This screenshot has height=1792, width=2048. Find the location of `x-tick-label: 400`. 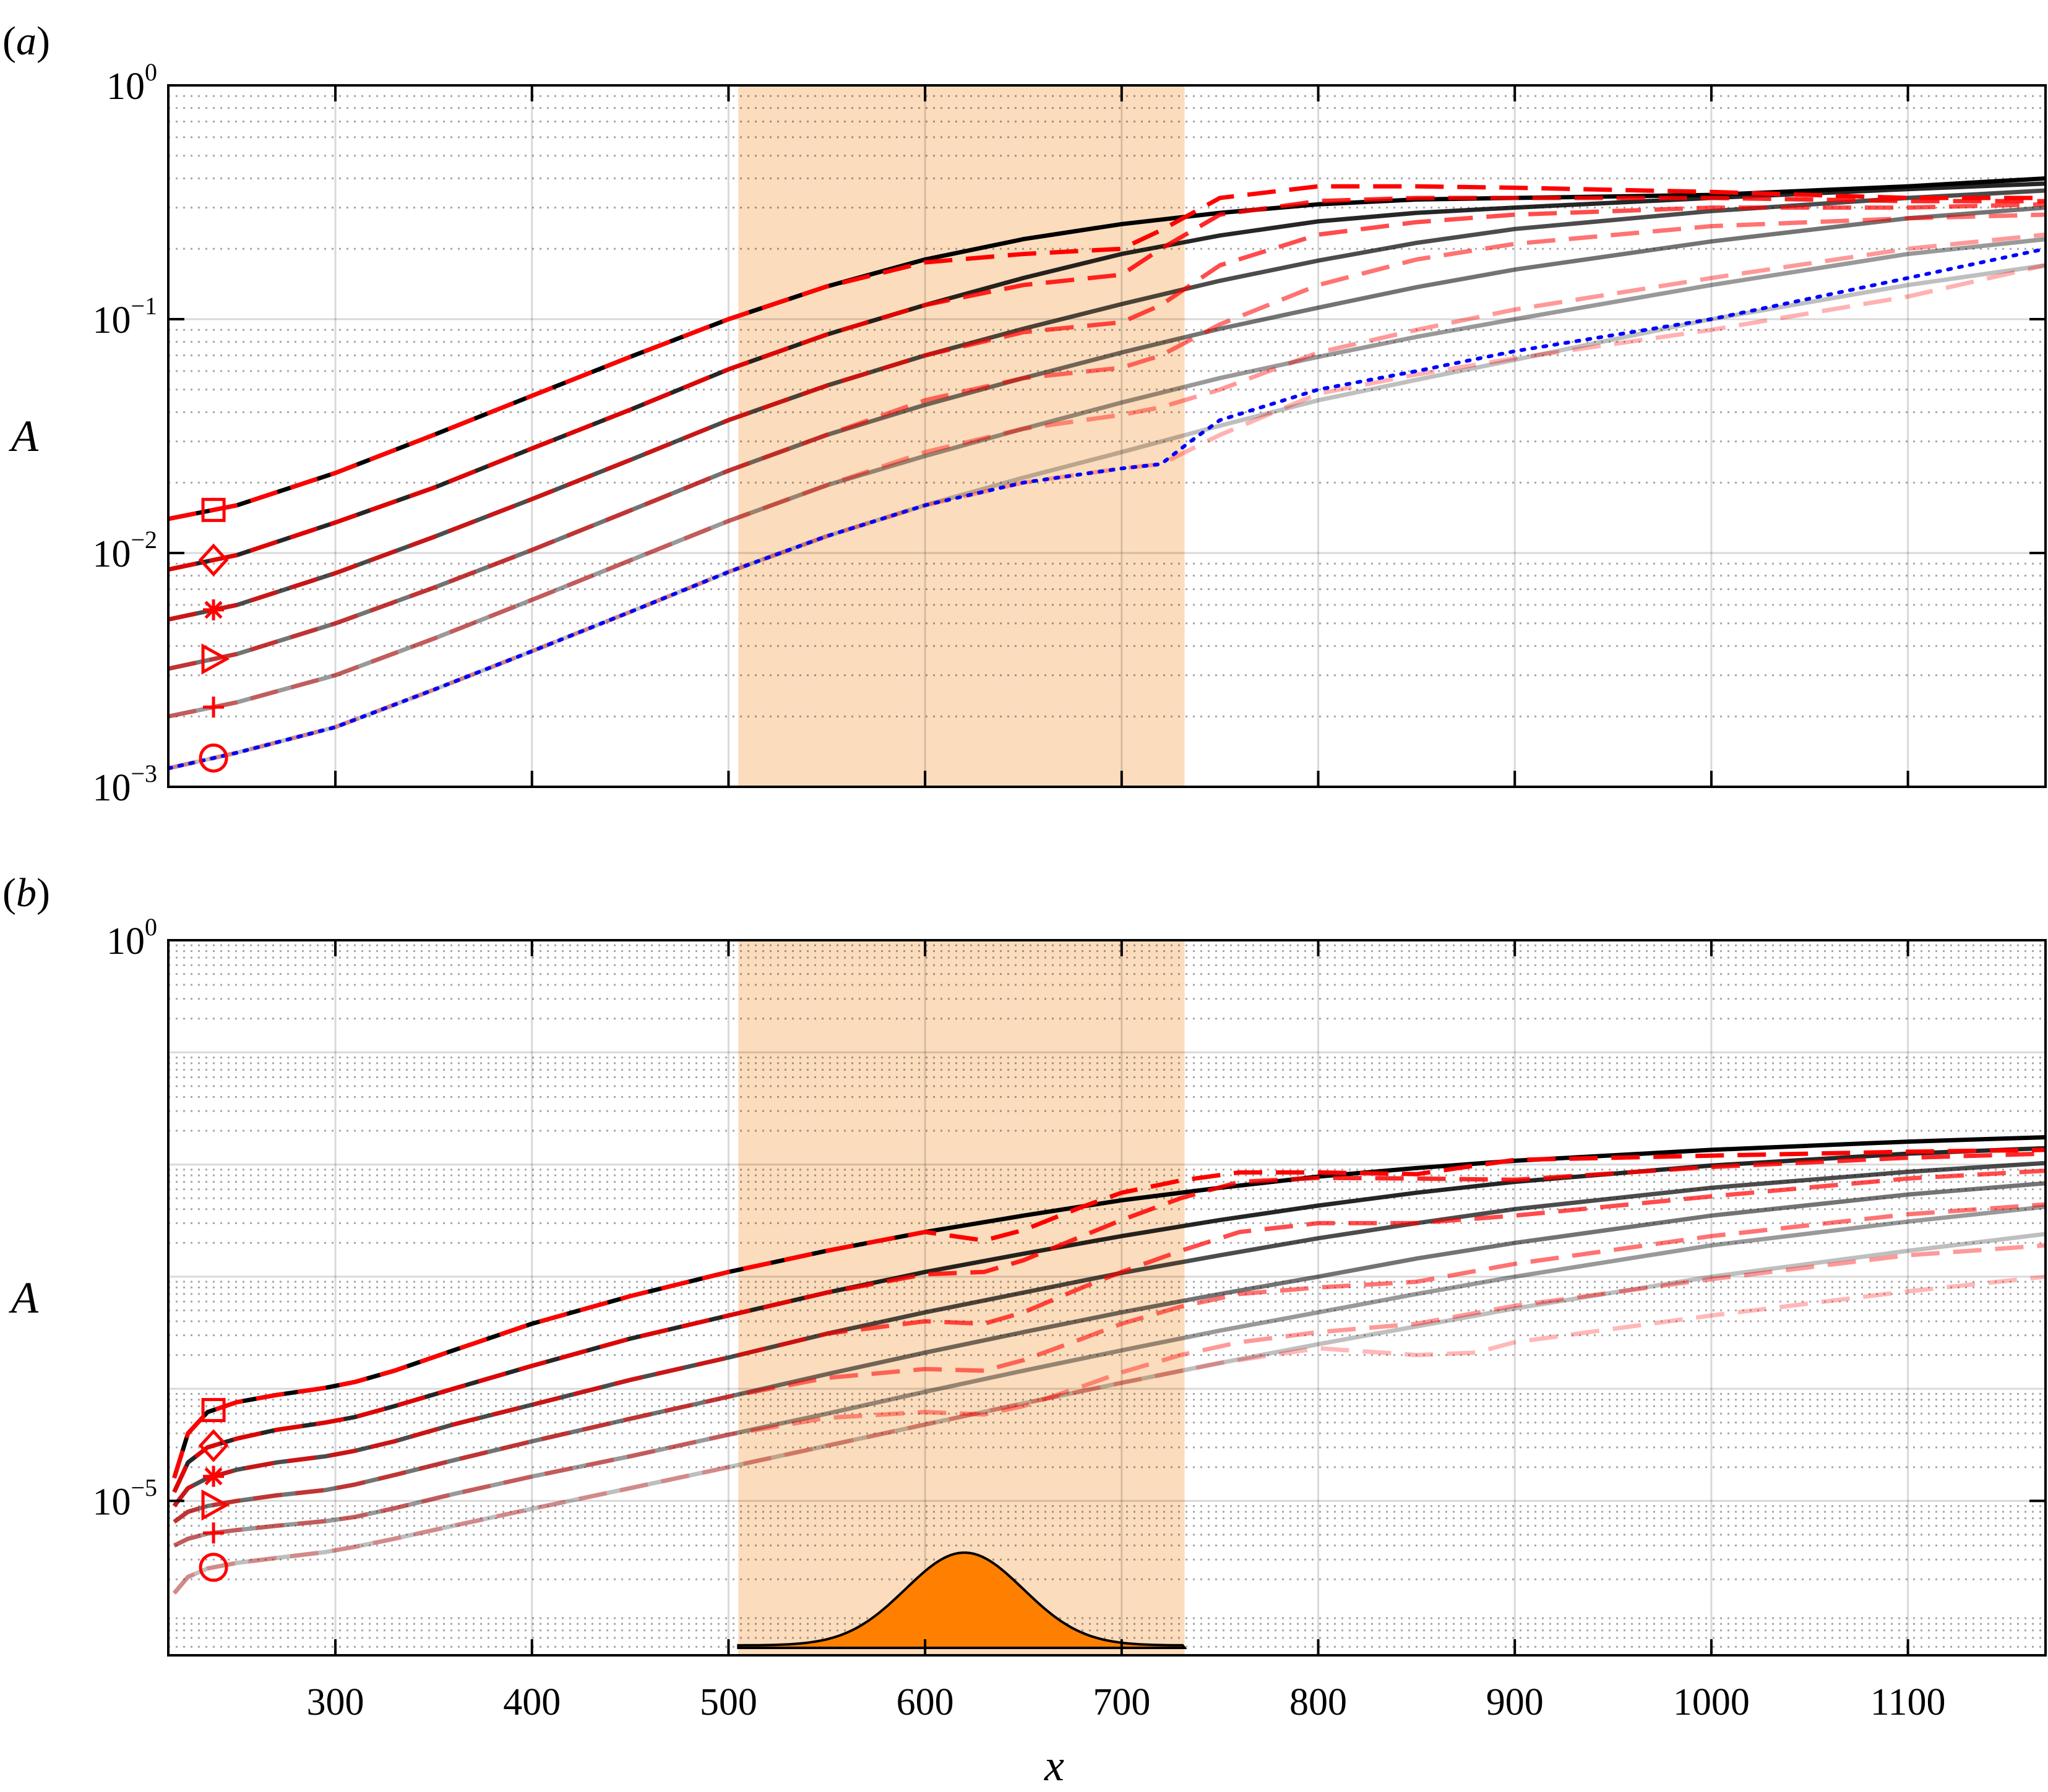

x-tick-label: 400 is located at coordinates (532, 1702).